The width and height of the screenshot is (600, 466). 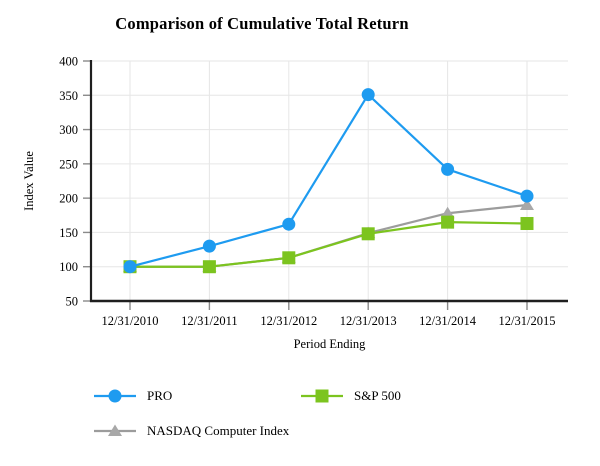 I want to click on x-tick-label: 12/31/2014, so click(x=448, y=321).